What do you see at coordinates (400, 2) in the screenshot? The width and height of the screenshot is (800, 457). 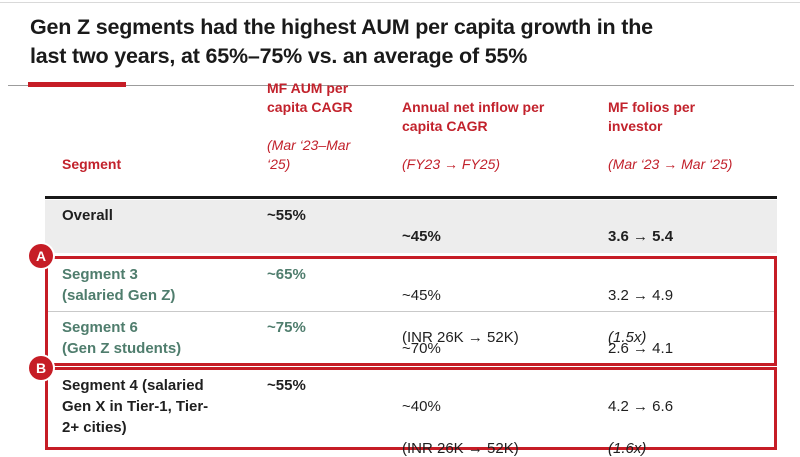 I see `top-hairline` at bounding box center [400, 2].